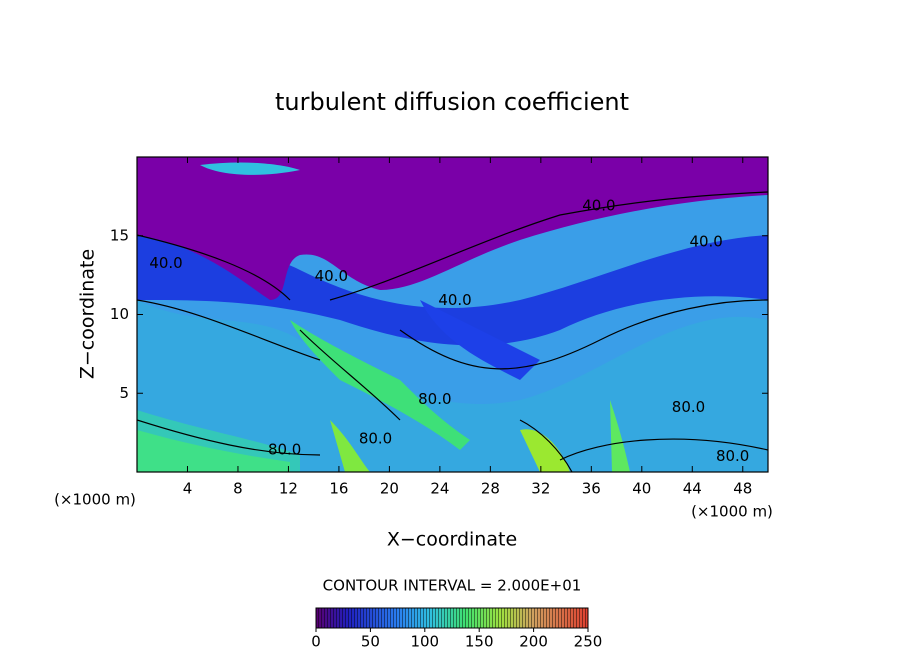 The image size is (904, 654). I want to click on x-tick-label: 12, so click(288, 489).